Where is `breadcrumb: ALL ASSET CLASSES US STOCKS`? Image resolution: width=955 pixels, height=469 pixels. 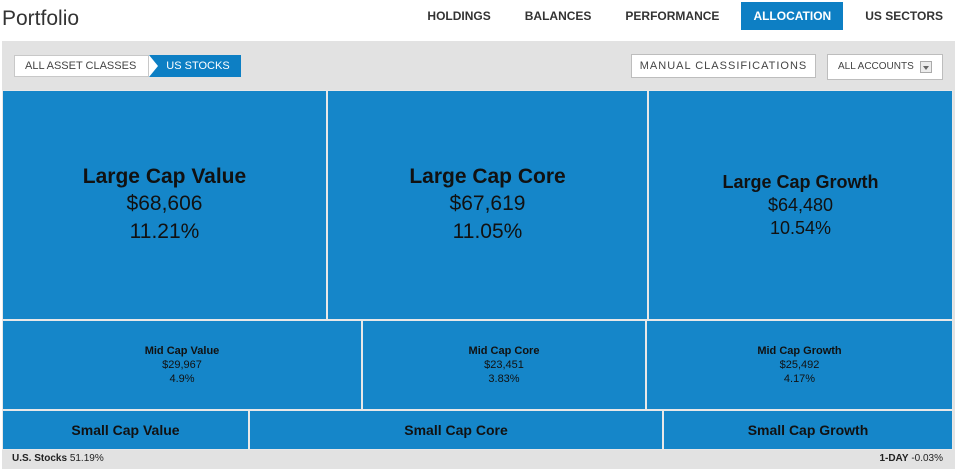
breadcrumb: ALL ASSET CLASSES US STOCKS is located at coordinates (127, 66).